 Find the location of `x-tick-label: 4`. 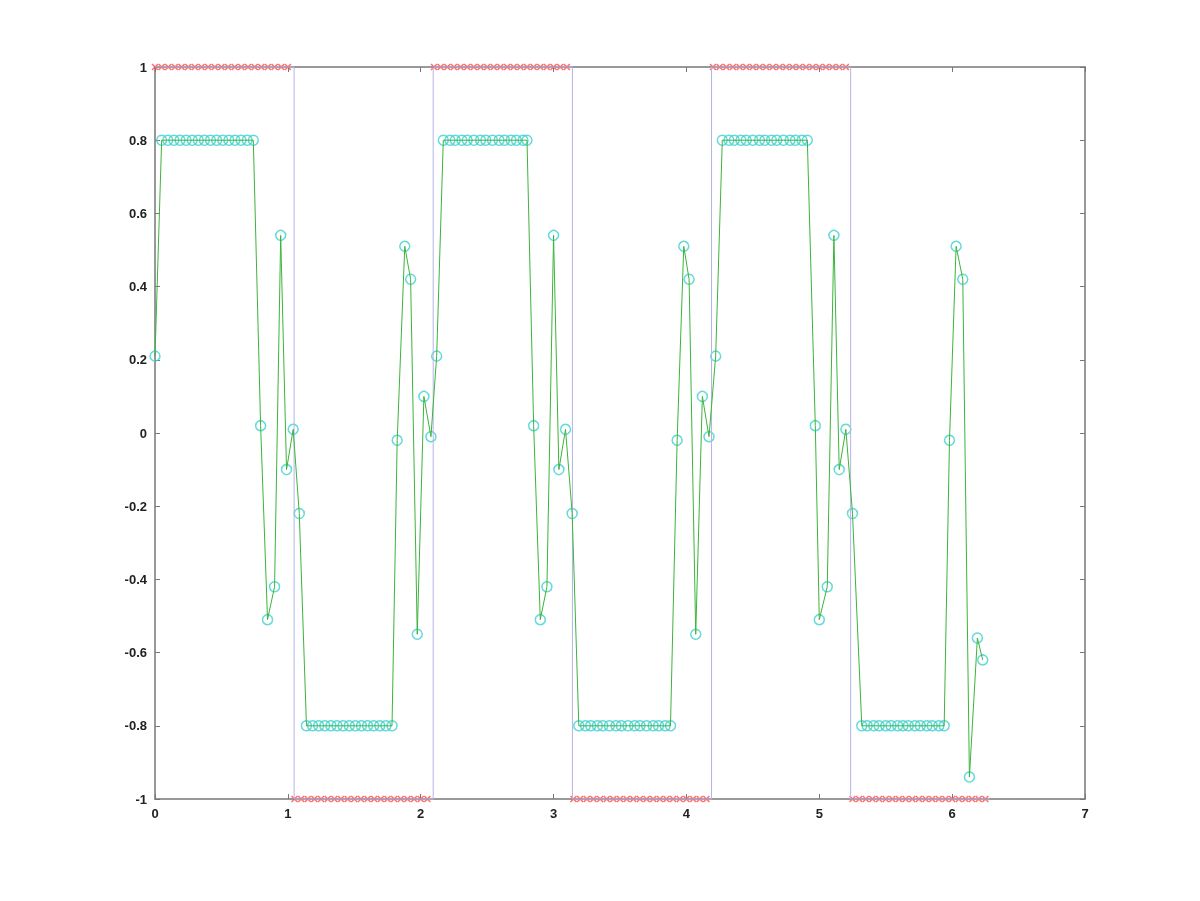

x-tick-label: 4 is located at coordinates (686, 813).